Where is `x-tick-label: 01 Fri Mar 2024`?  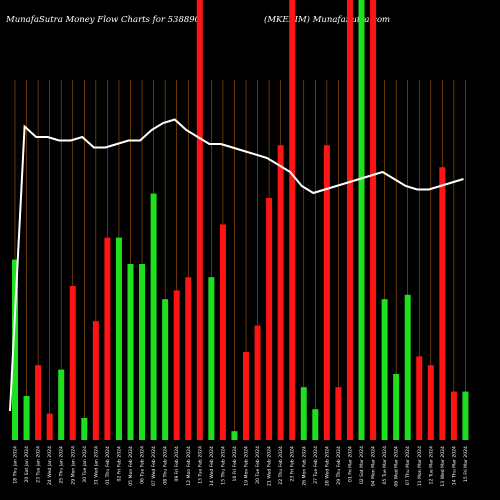
x-tick-label: 01 Fri Mar 2024 is located at coordinates (350, 464).